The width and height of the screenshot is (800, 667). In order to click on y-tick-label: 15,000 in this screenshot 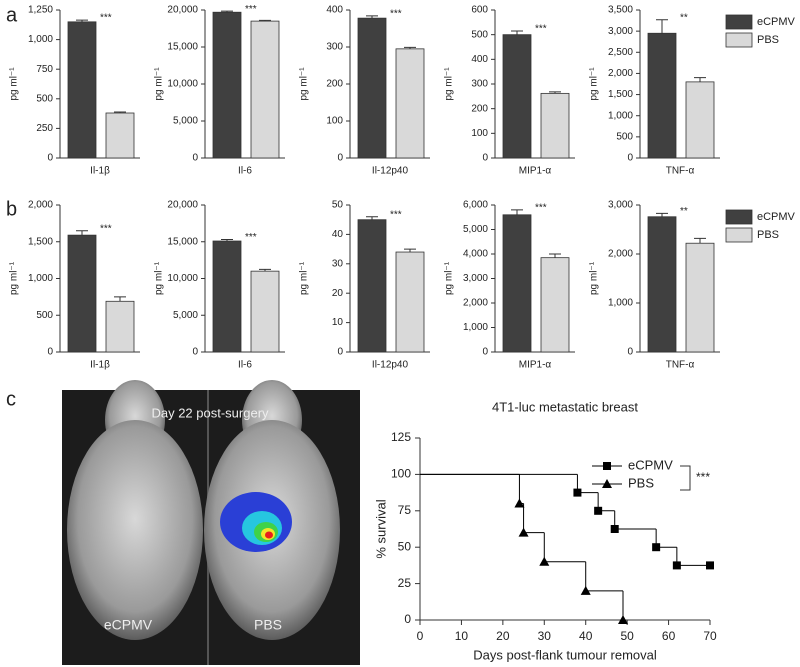, I will do `click(182, 47)`.